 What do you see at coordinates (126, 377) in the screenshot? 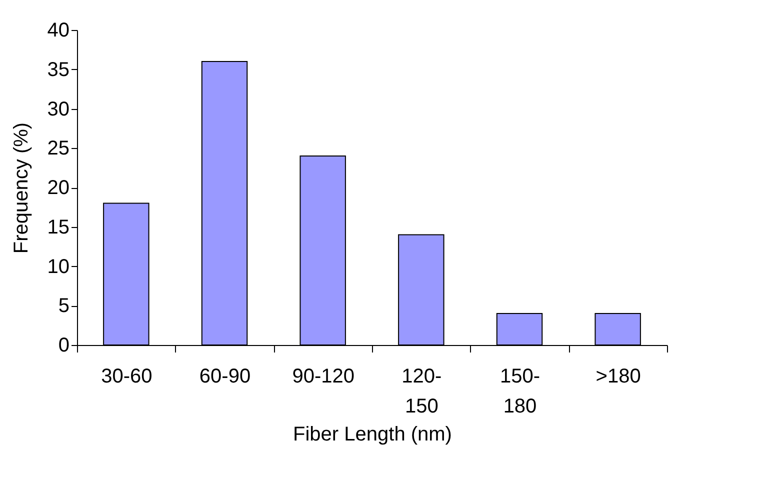
I see `x-tick-label: 30-60` at bounding box center [126, 377].